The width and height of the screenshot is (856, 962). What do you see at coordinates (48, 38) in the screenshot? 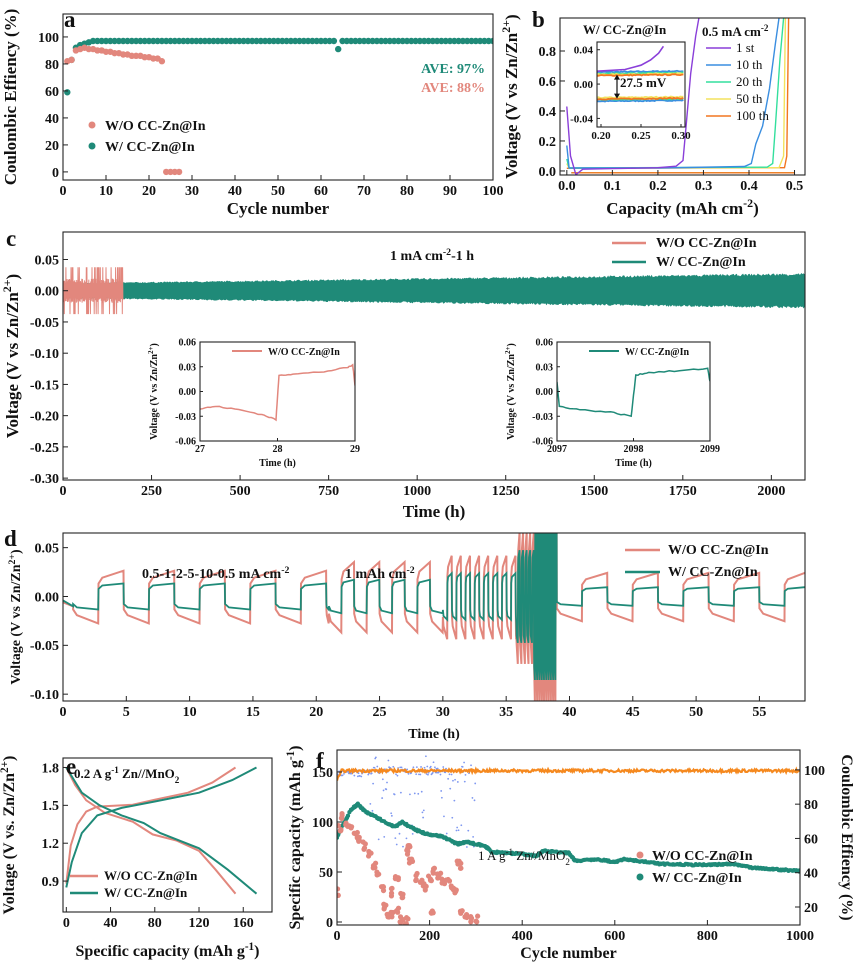
I see `y-tick-label: 100` at bounding box center [48, 38].